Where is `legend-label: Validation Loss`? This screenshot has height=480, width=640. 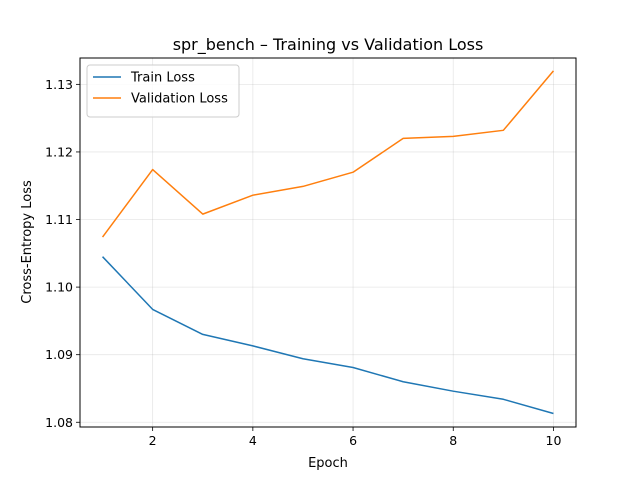
legend-label: Validation Loss is located at coordinates (179, 99).